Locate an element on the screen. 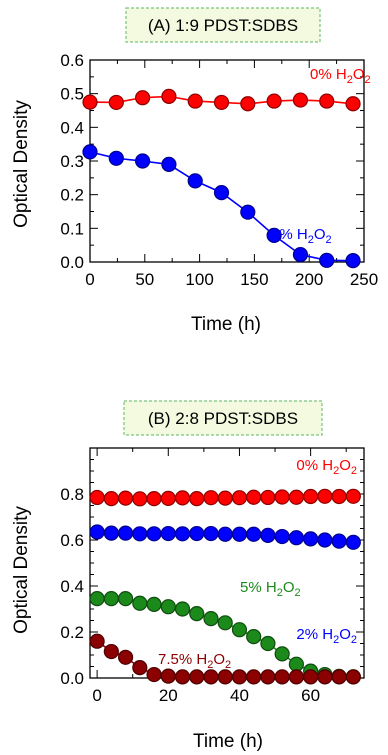 The width and height of the screenshot is (388, 755). y-tick-label-b: 0.0 is located at coordinates (72, 678).